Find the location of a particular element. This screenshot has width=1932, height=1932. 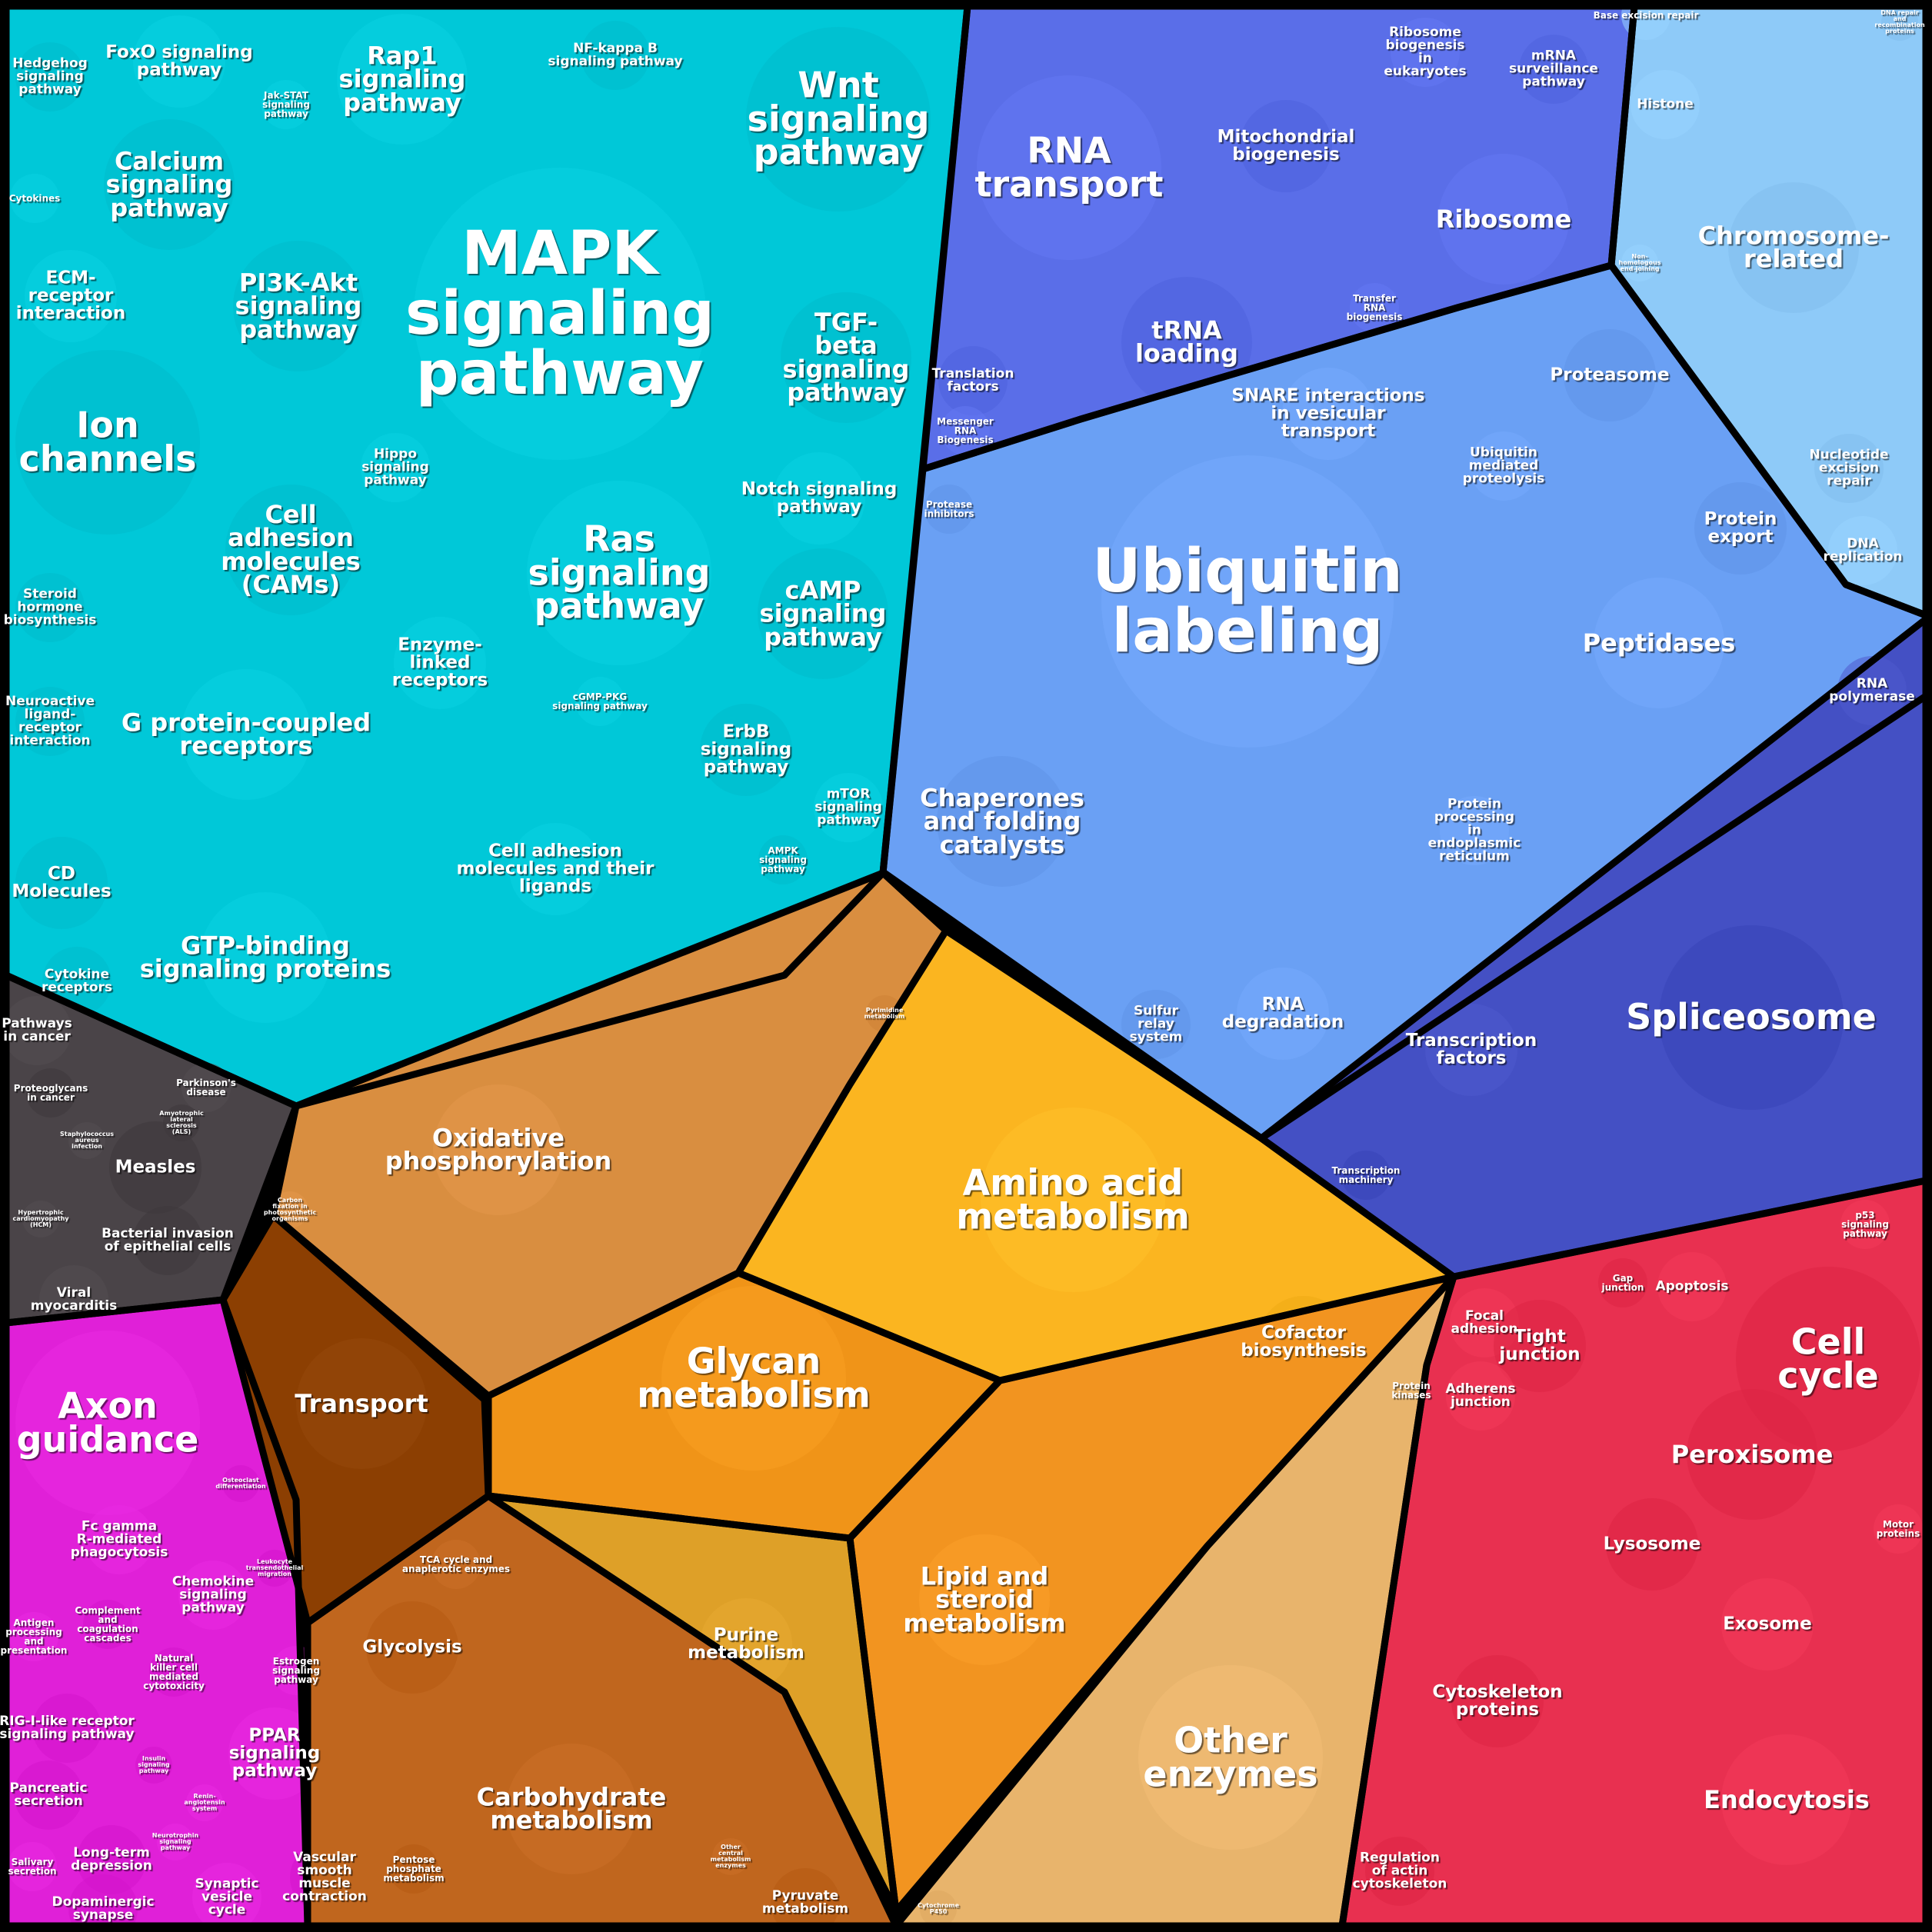

pathway-label-pathways-in-cancer: Pathways in cancer is located at coordinates (37, 1030).